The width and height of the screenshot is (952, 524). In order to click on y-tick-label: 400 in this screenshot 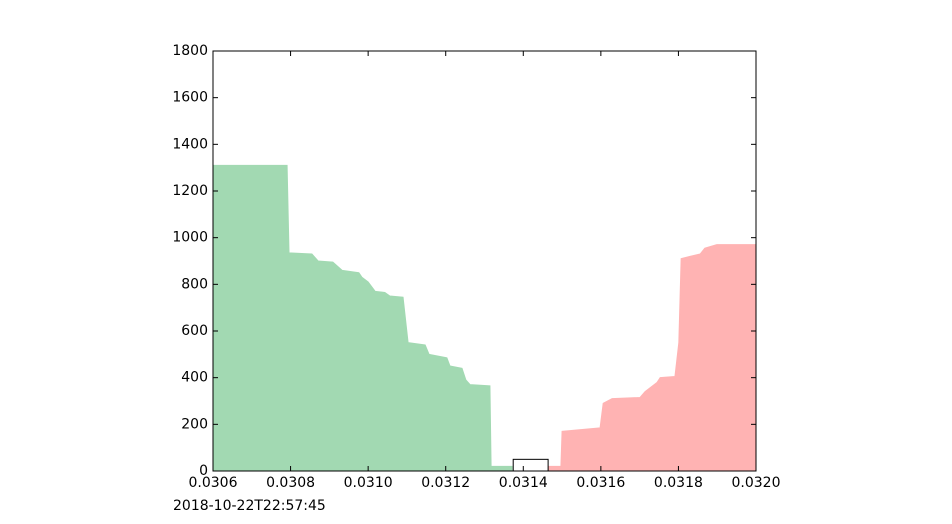, I will do `click(194, 378)`.